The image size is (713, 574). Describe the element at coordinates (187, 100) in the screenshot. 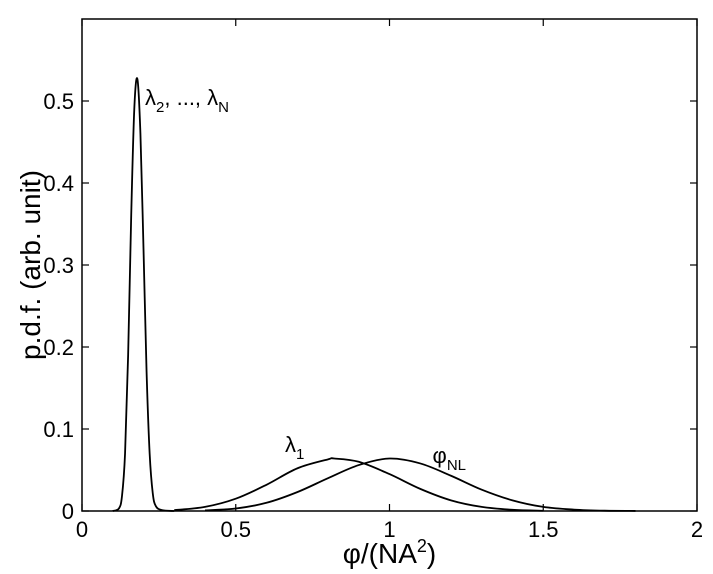

I see `series-label-lambda-2-n: λ2, ..., λN` at that location.